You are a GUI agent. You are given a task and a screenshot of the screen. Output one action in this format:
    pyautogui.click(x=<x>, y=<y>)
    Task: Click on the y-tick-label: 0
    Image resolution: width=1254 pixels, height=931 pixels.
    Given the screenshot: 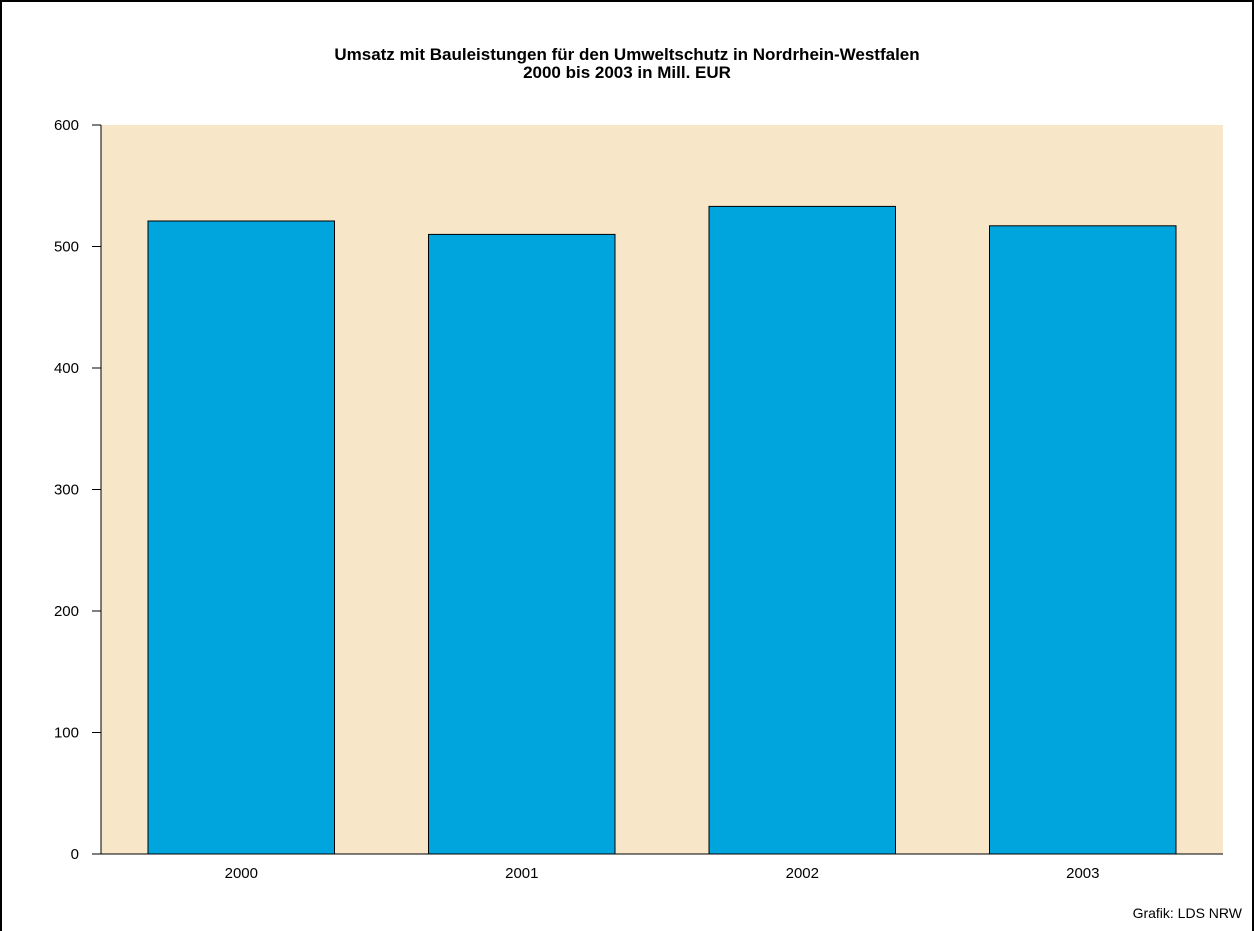 What is the action you would take?
    pyautogui.click(x=75, y=854)
    